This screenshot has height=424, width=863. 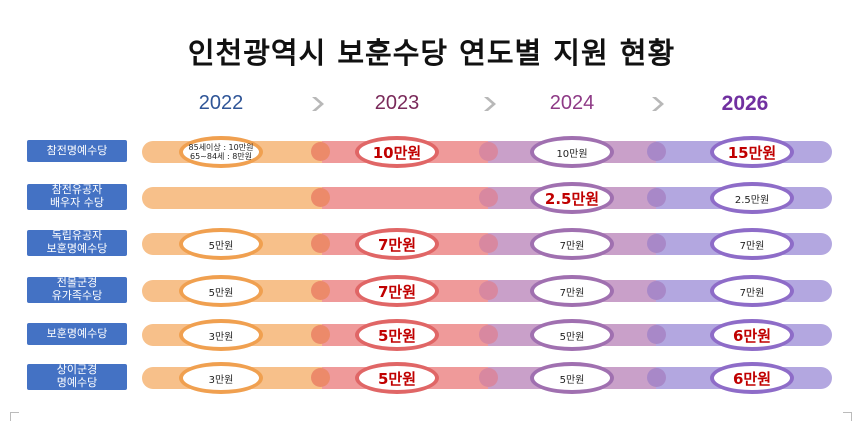 What do you see at coordinates (221, 147) in the screenshot?
I see `amount-line: 85세이상 : 10만원` at bounding box center [221, 147].